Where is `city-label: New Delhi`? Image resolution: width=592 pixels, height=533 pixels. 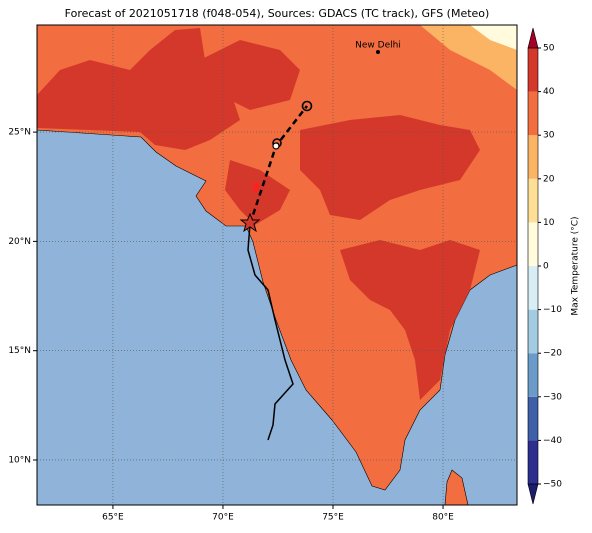 city-label: New Delhi is located at coordinates (378, 46).